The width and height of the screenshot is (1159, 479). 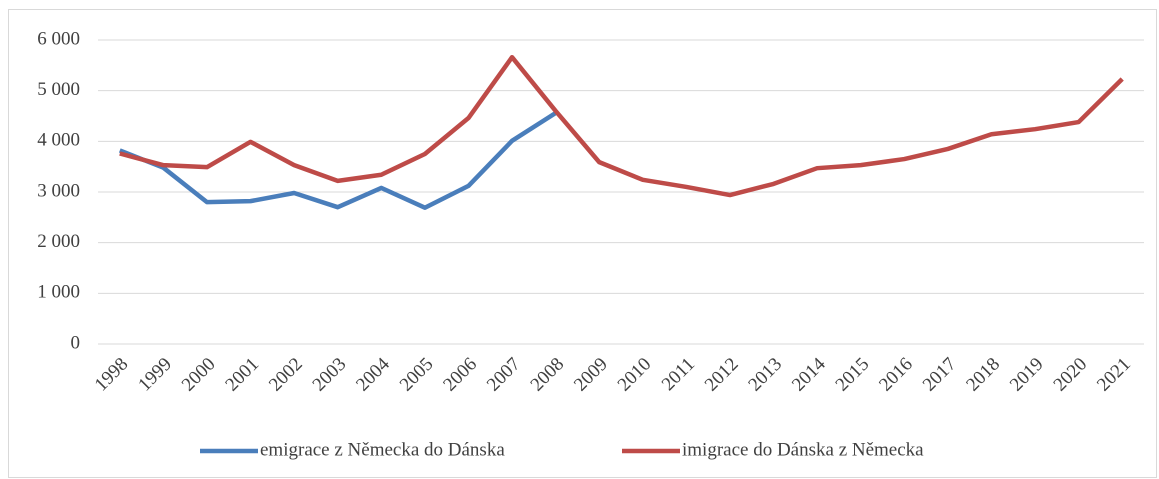 What do you see at coordinates (76, 342) in the screenshot?
I see `y-tick-label: 0` at bounding box center [76, 342].